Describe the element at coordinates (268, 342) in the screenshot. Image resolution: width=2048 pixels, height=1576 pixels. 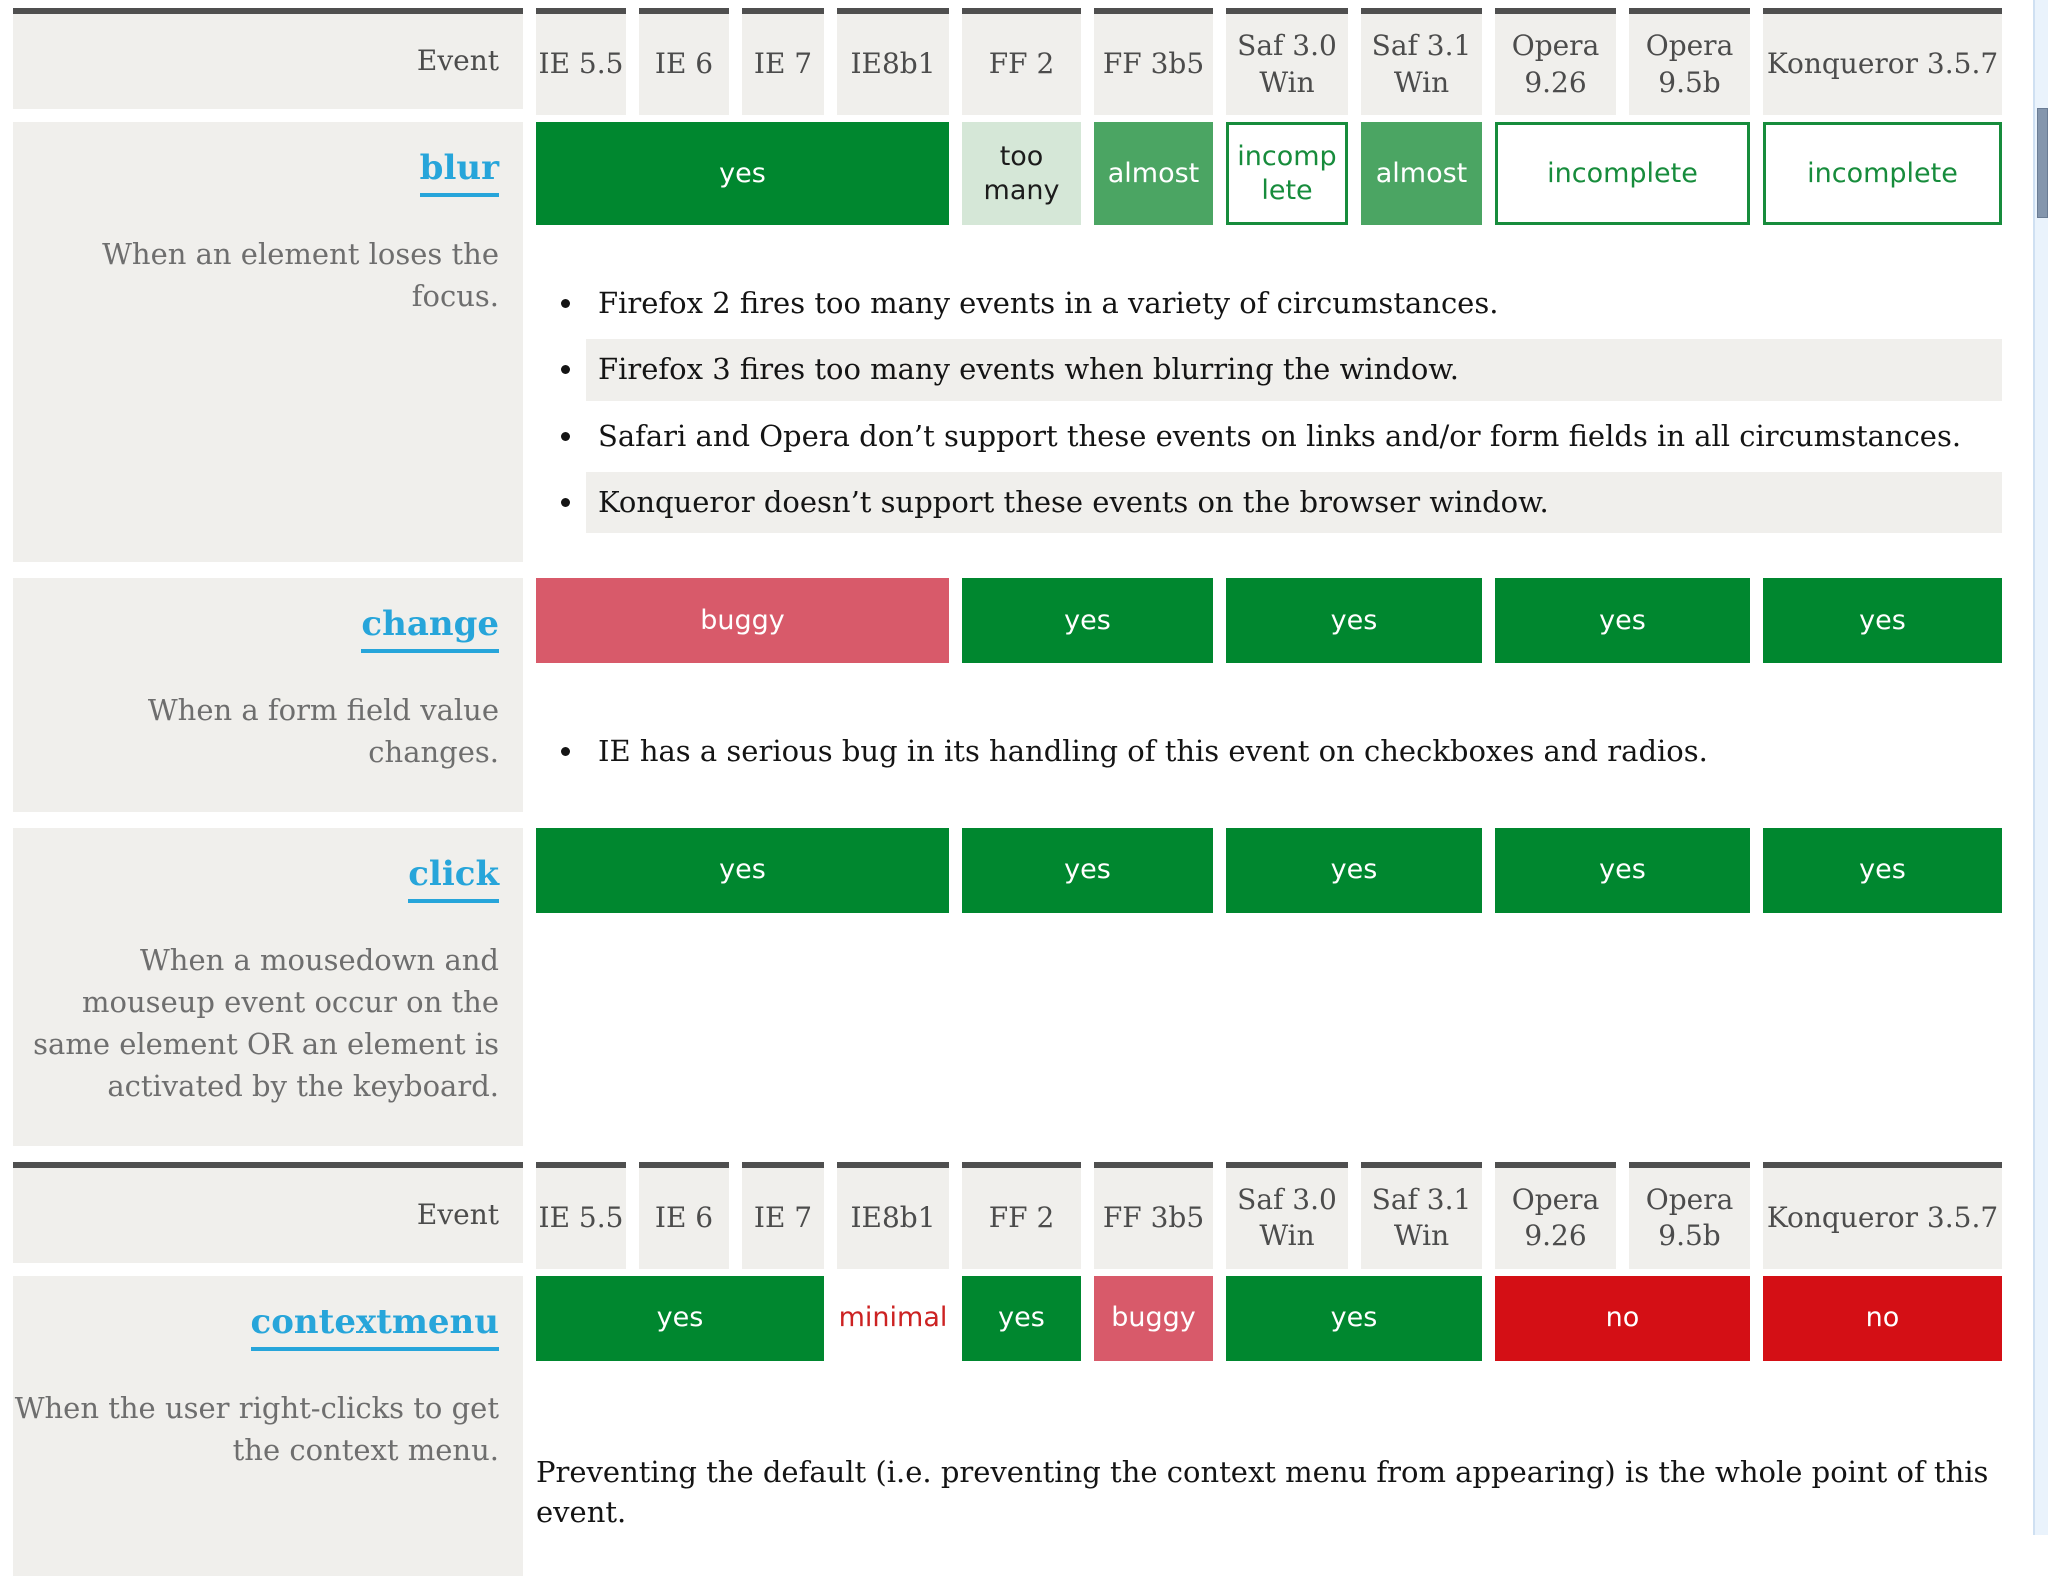
I see `event-label-cell-blur: blur When an element loses the focus.` at that location.